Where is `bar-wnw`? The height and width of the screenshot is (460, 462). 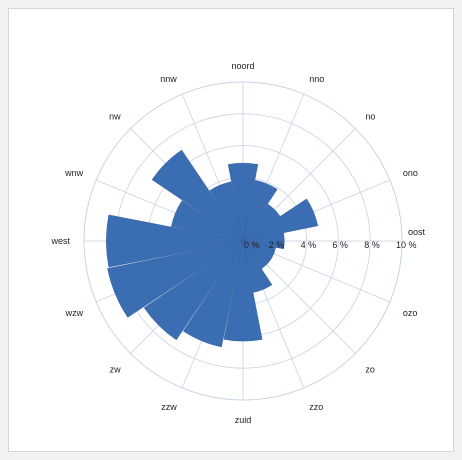 bar-wnw is located at coordinates (207, 221).